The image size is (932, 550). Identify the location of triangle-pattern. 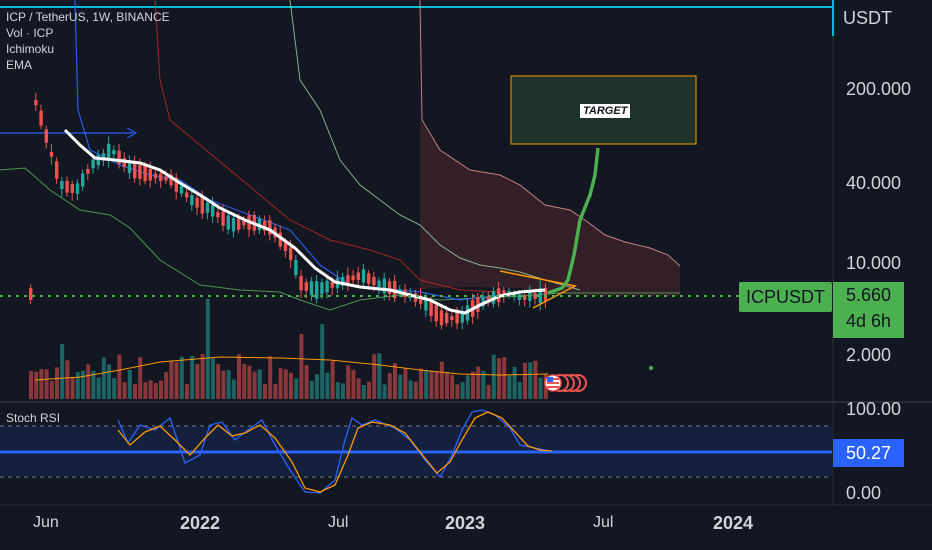
(538, 289).